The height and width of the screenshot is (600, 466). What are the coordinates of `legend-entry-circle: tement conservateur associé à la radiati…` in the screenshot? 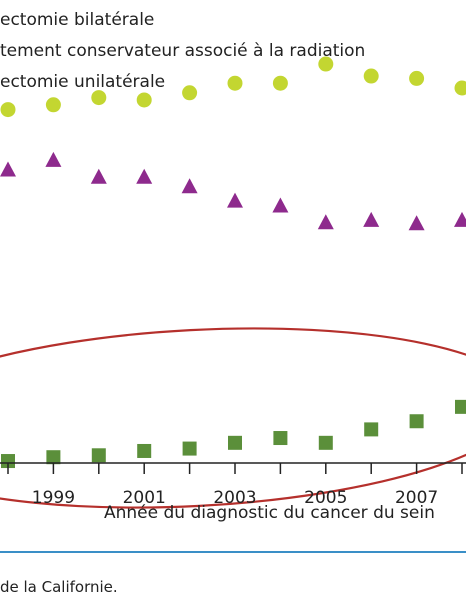 It's located at (182, 51).